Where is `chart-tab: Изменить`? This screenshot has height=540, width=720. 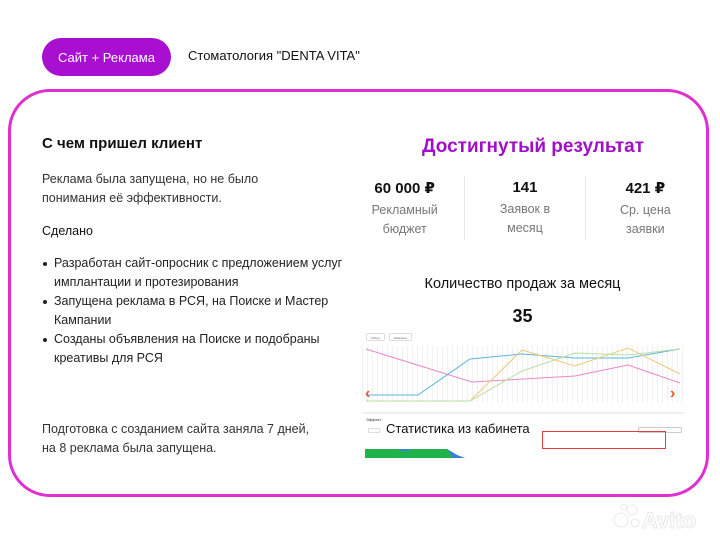 chart-tab: Изменить is located at coordinates (400, 337).